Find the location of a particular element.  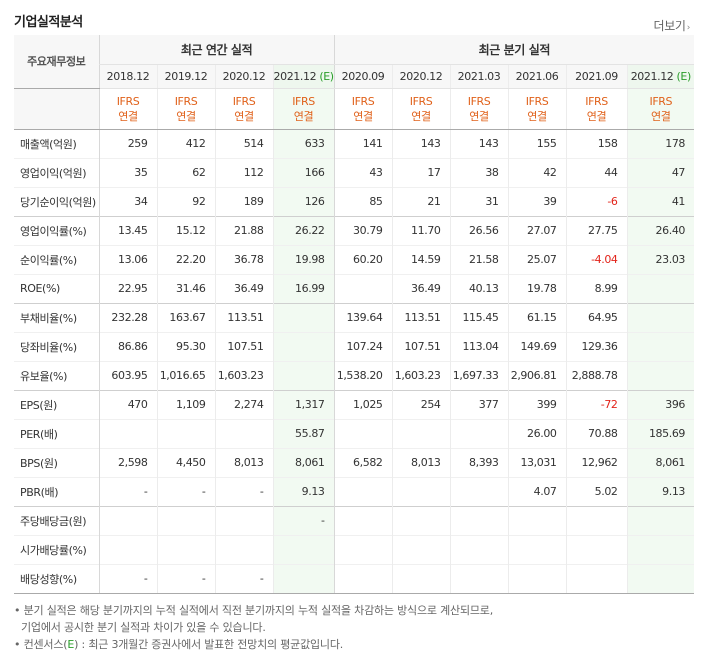

table-cell: -4.04 is located at coordinates (596, 259).